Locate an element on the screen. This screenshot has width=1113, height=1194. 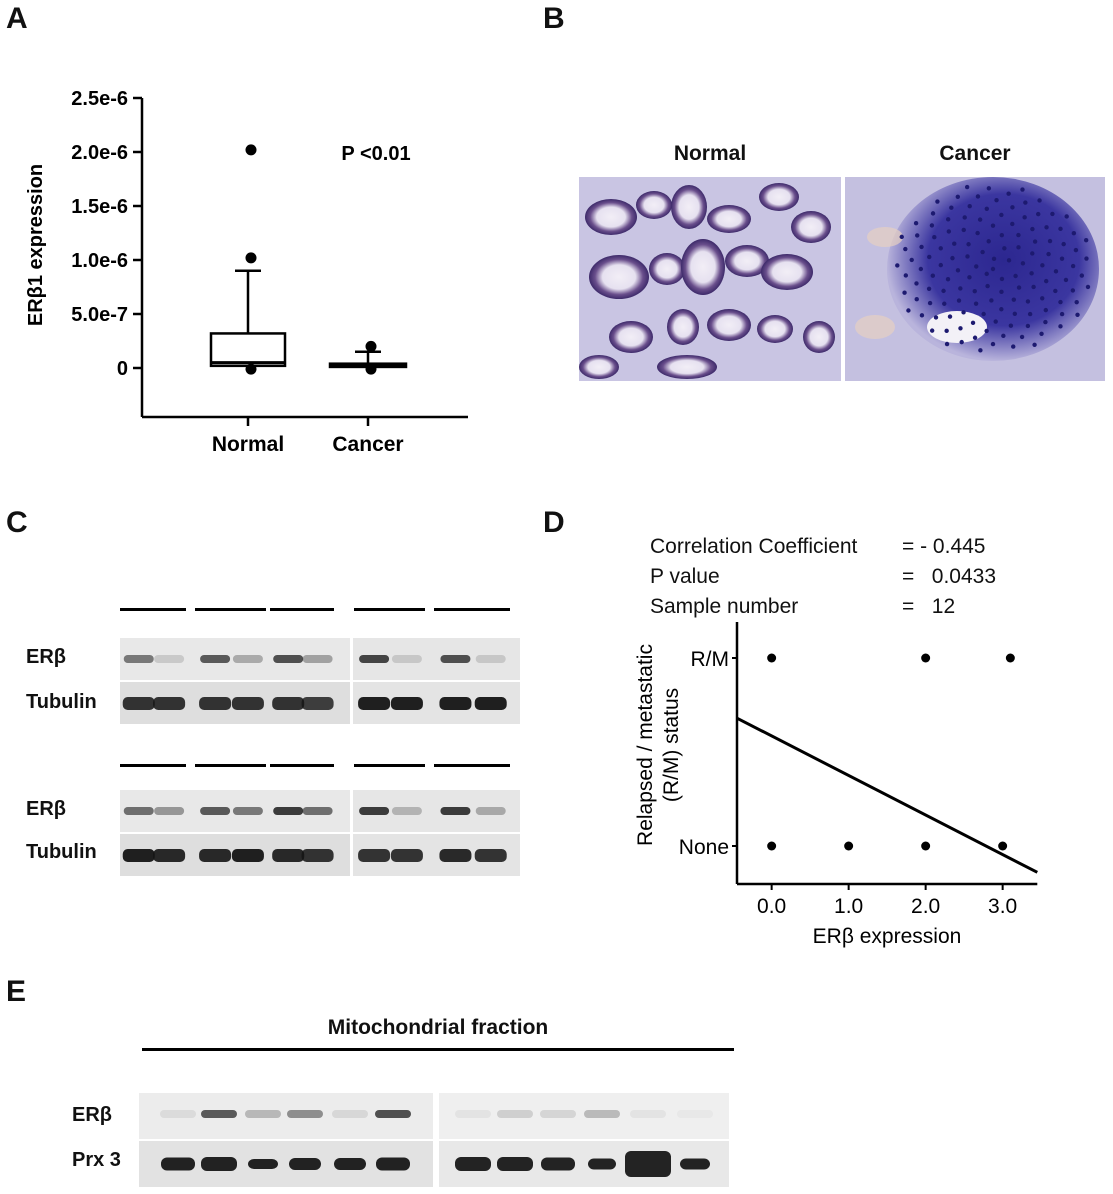
blot-c-row2-header is located at coordinates (270, 771).